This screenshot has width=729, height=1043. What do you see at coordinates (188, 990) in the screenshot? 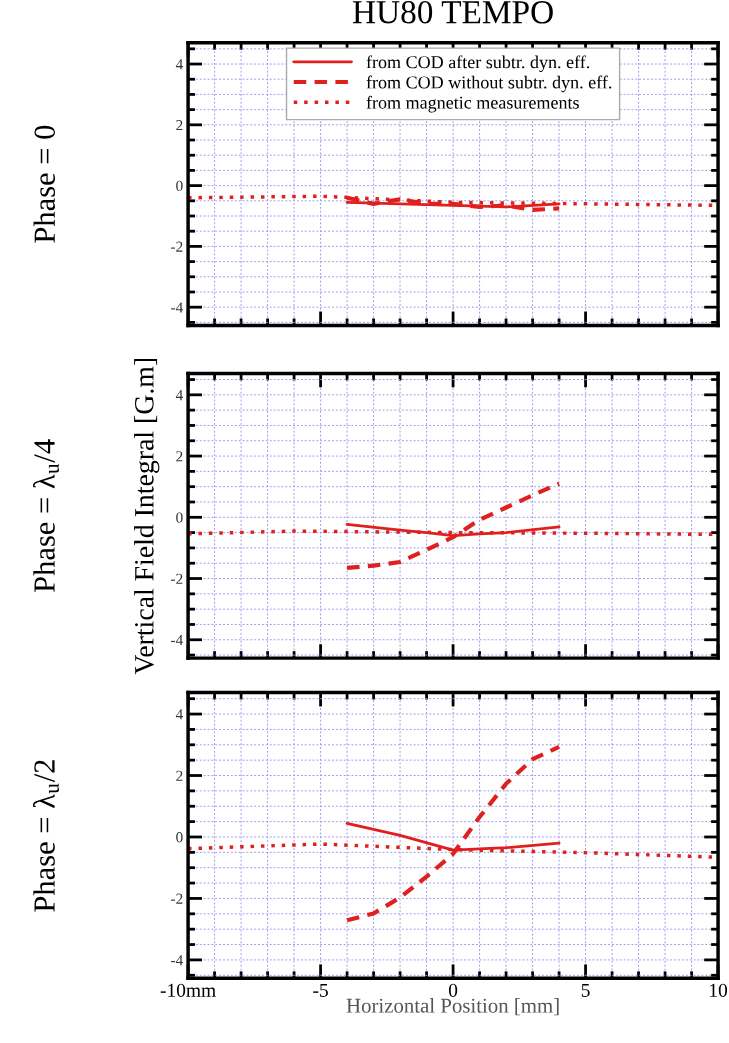
I see `x-tick-label: -10mm` at bounding box center [188, 990].